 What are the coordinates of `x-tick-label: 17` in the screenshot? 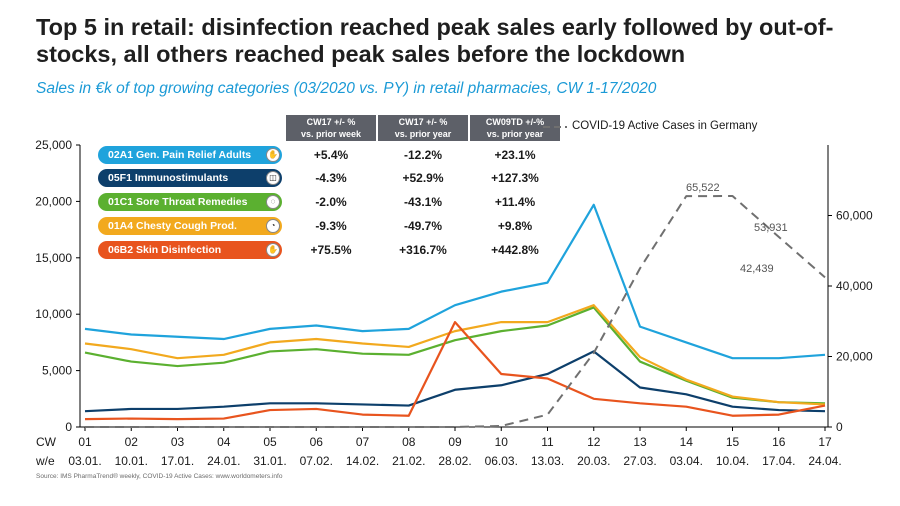 It's located at (825, 442).